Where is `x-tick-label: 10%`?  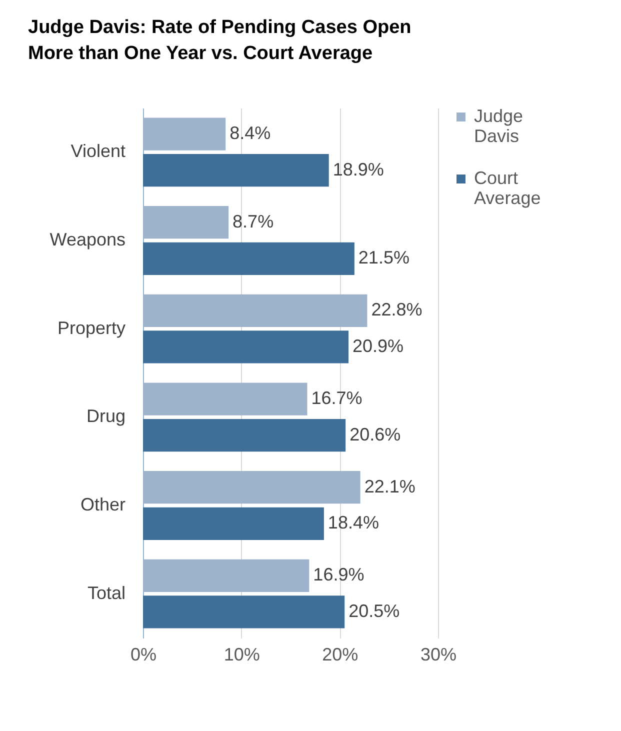
x-tick-label: 10% is located at coordinates (242, 654).